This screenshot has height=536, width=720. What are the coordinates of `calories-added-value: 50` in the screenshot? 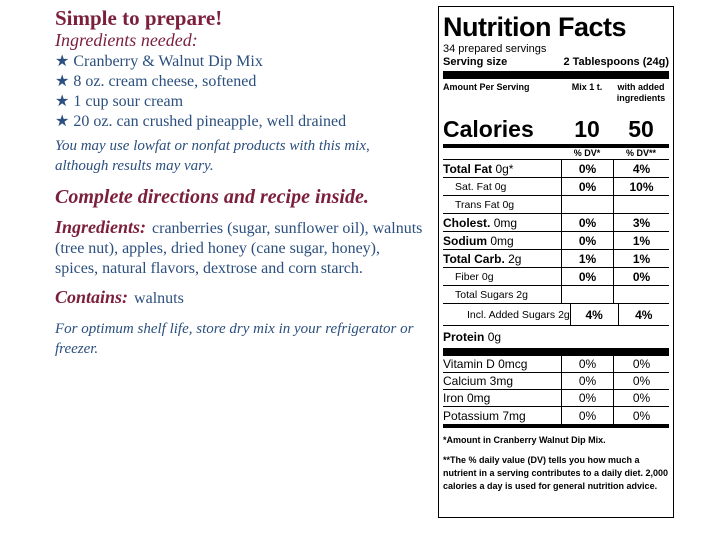 It's located at (641, 129).